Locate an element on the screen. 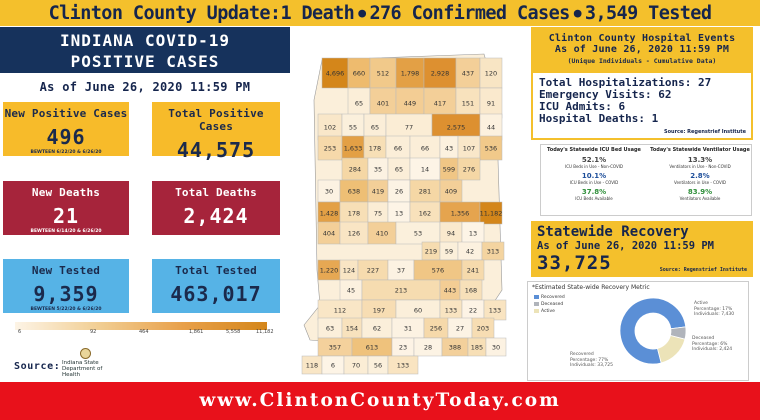 This screenshot has height=420, width=760. footer-url: www.ClintonCountyToday.com is located at coordinates (380, 401).